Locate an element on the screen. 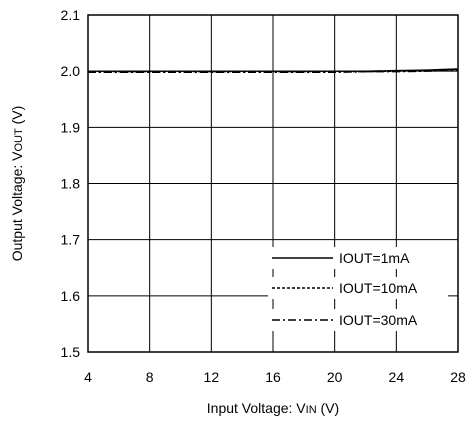  x-tick-label: 28 is located at coordinates (458, 377).